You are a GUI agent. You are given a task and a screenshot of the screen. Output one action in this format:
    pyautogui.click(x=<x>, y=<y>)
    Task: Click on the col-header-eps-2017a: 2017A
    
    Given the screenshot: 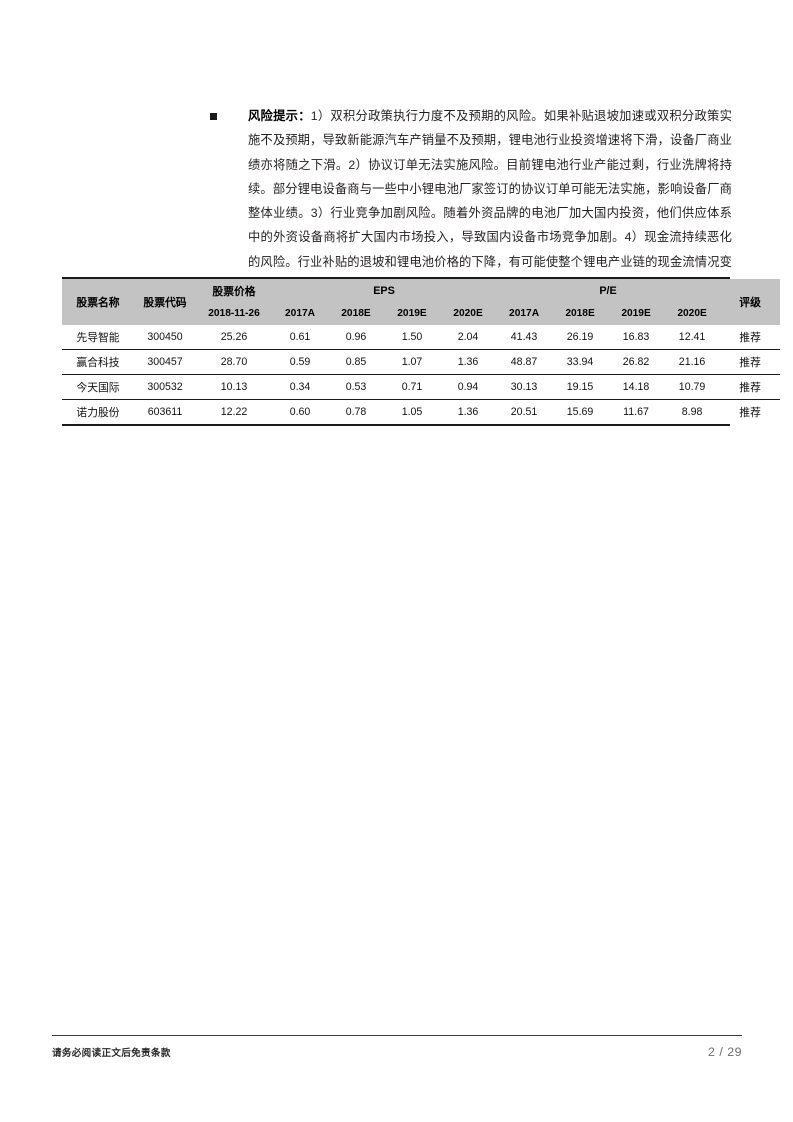 What is the action you would take?
    pyautogui.click(x=300, y=313)
    